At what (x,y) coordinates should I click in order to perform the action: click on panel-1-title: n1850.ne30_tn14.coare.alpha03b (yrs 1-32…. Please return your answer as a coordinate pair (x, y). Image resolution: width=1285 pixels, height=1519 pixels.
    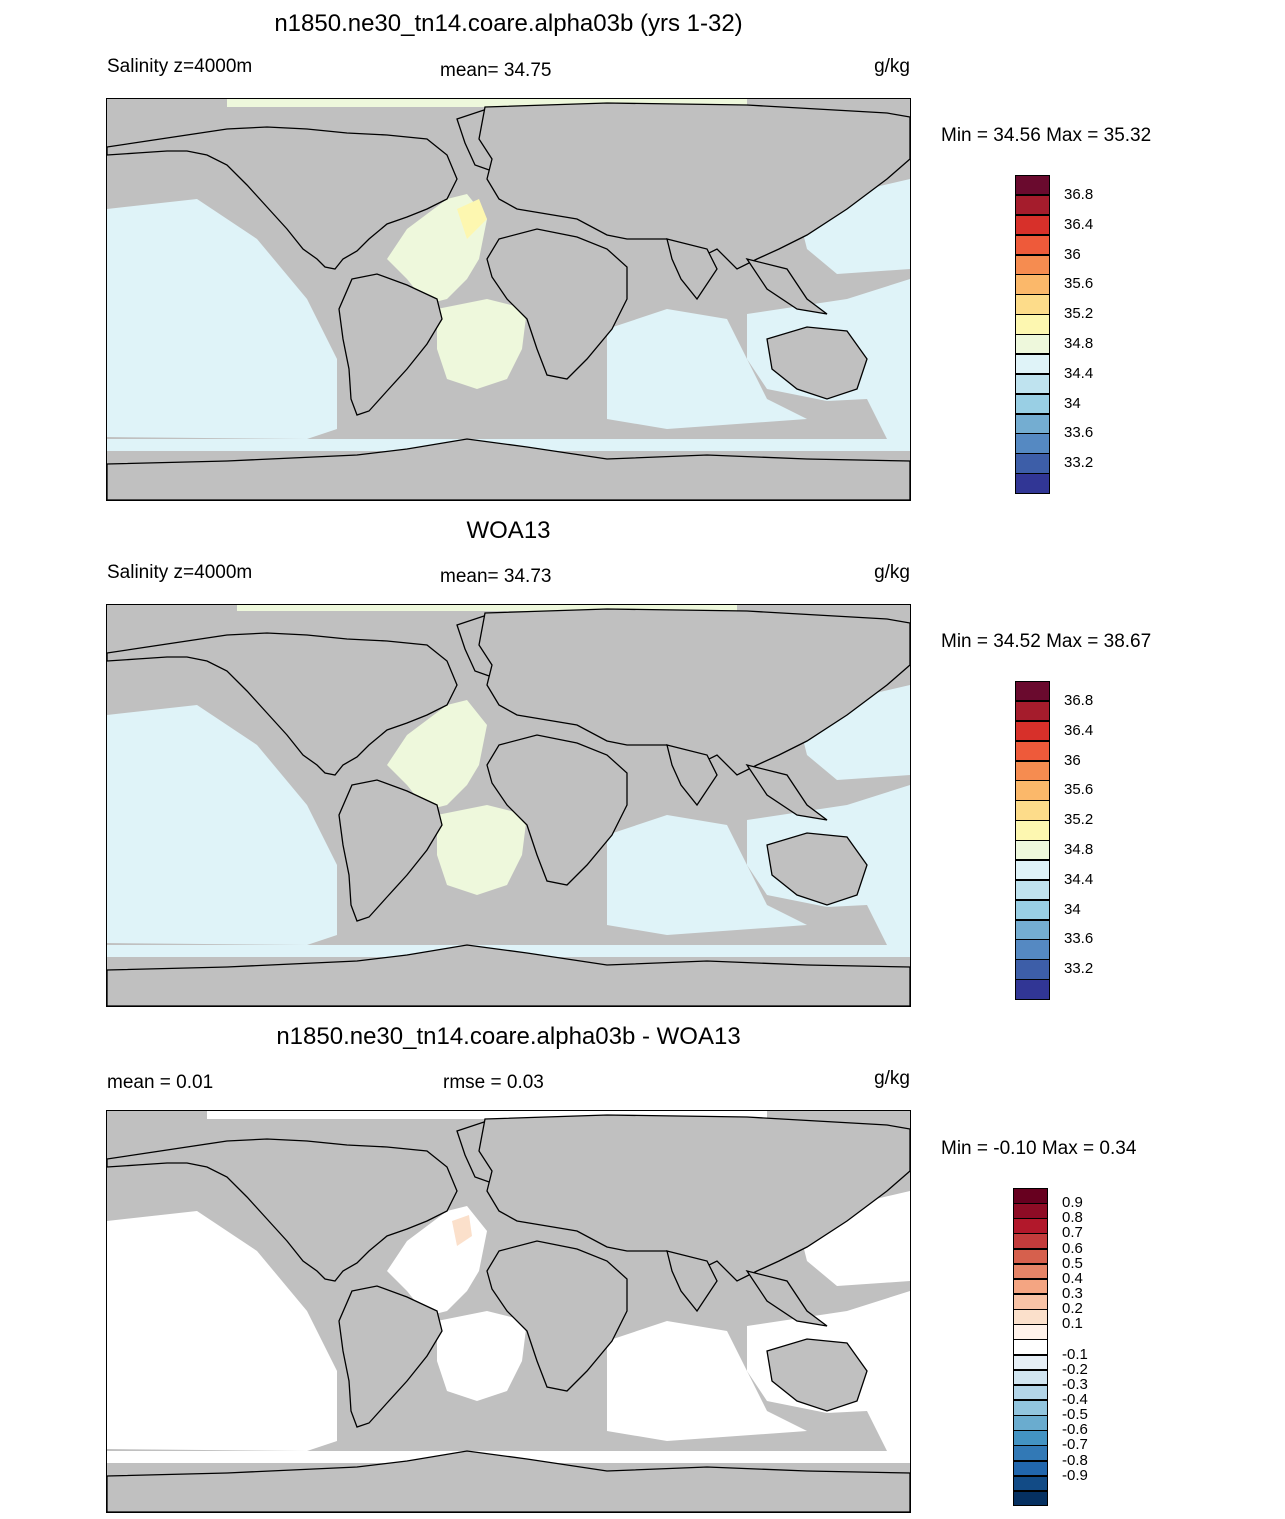
    Looking at the image, I should click on (508, 23).